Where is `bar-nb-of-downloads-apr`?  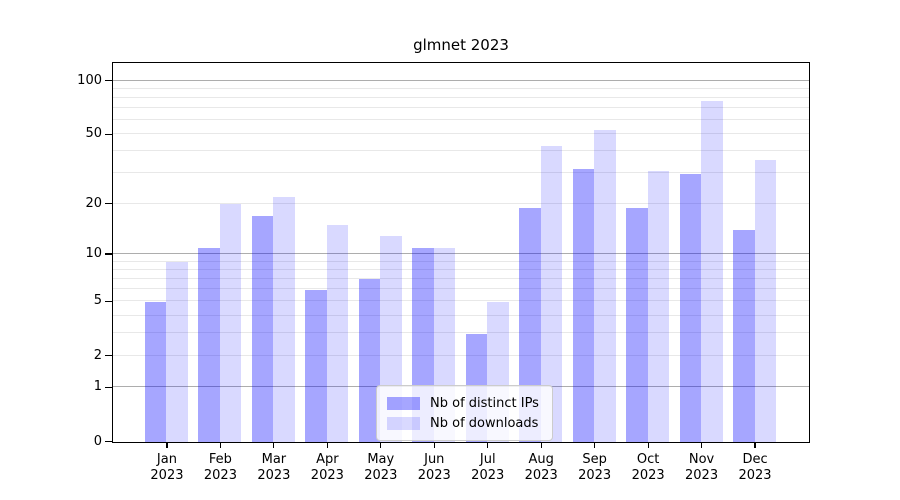 bar-nb-of-downloads-apr is located at coordinates (337, 333).